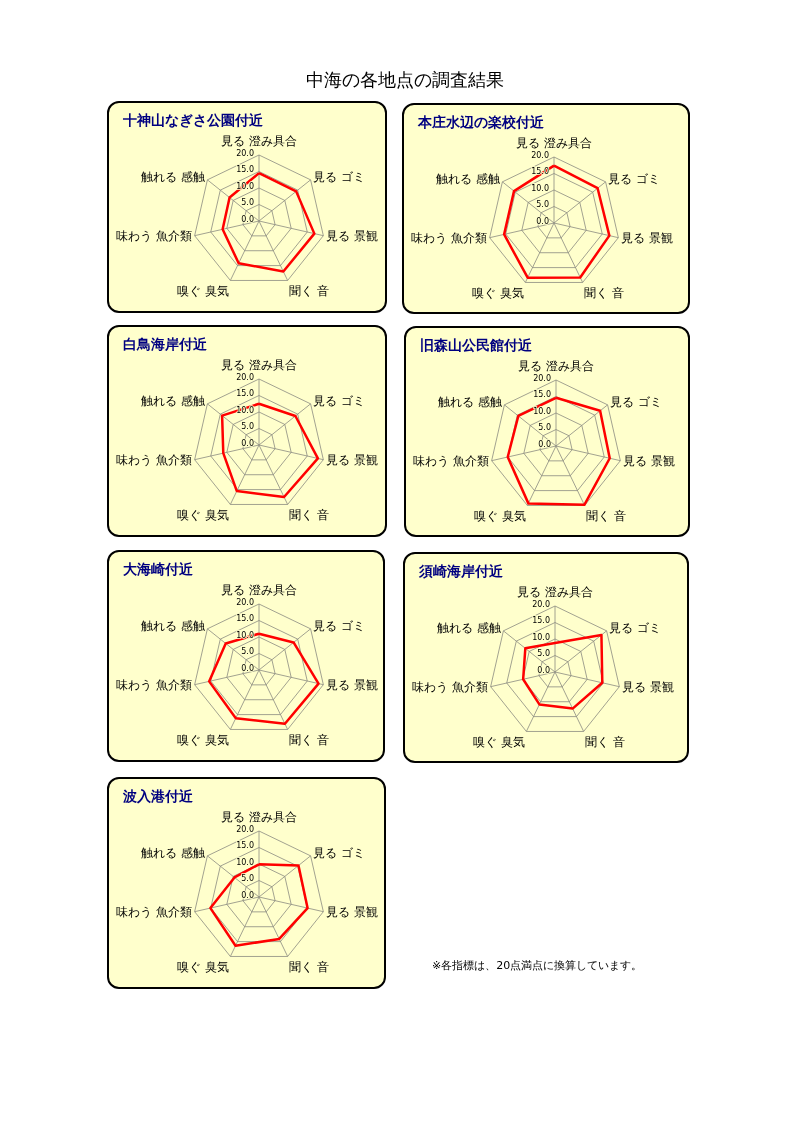  Describe the element at coordinates (193, 120) in the screenshot. I see `chart-title: 十神山なぎさ公園付近` at that location.